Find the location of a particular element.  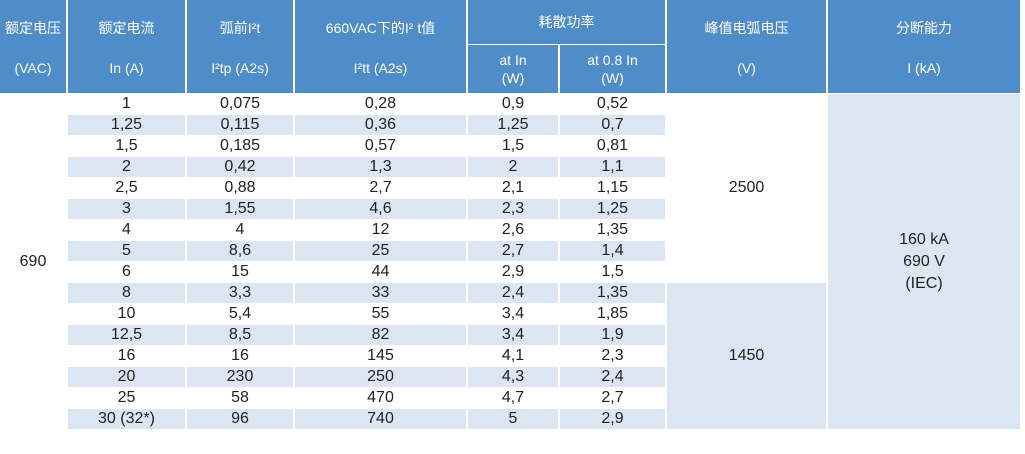

header-title: at In is located at coordinates (513, 60).